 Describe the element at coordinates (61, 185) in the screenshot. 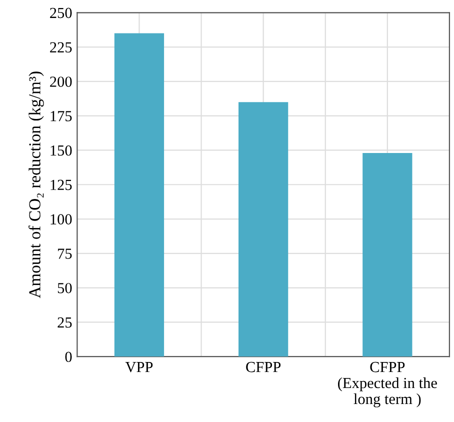

I see `y-tick-label: 125` at that location.